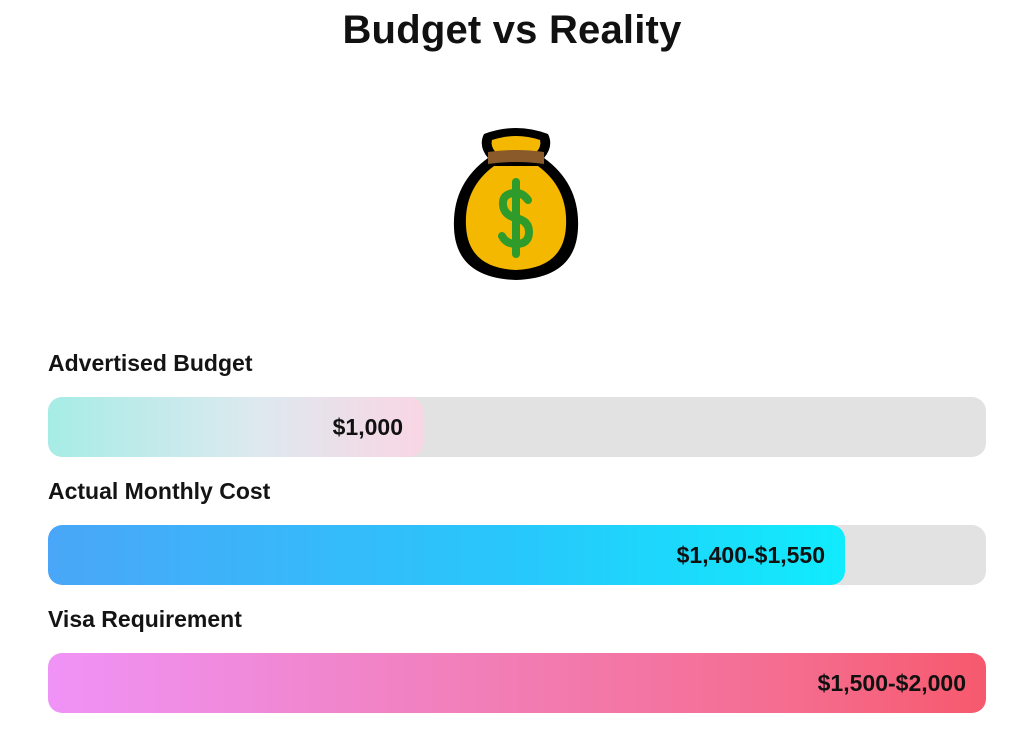 The height and width of the screenshot is (750, 1024). Describe the element at coordinates (150, 363) in the screenshot. I see `category-label: Advertised Budget` at that location.